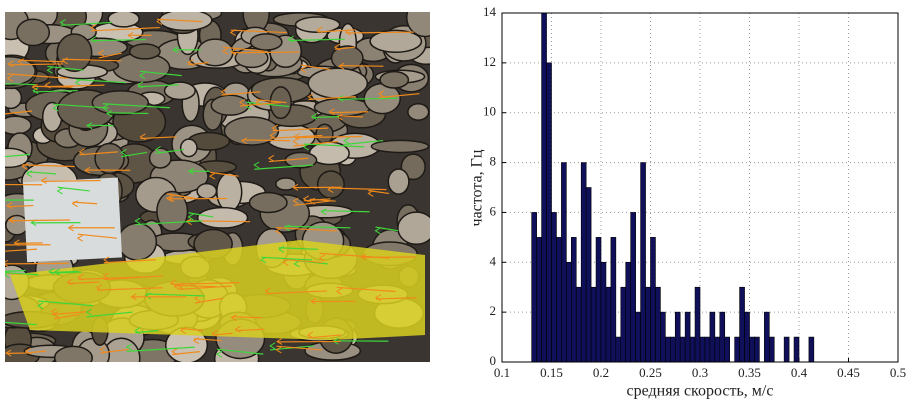 This screenshot has height=403, width=916. Describe the element at coordinates (601, 372) in the screenshot. I see `x-tick-label: 0.2` at that location.